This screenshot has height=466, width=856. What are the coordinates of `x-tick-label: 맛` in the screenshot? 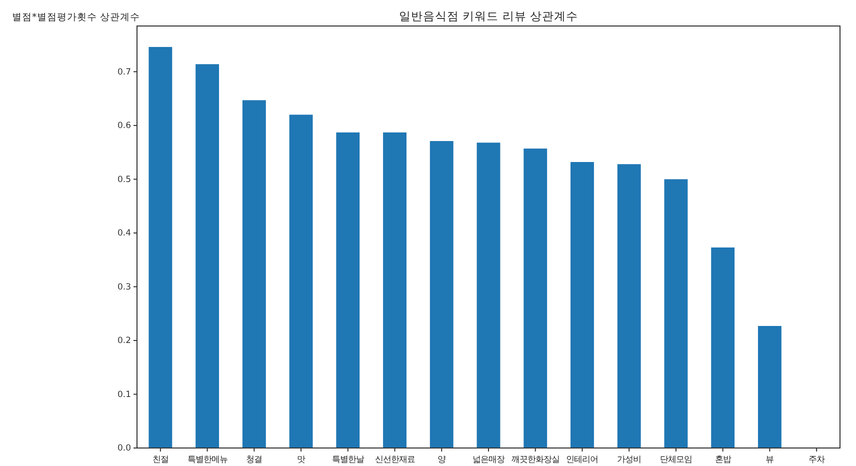 It's located at (301, 459).